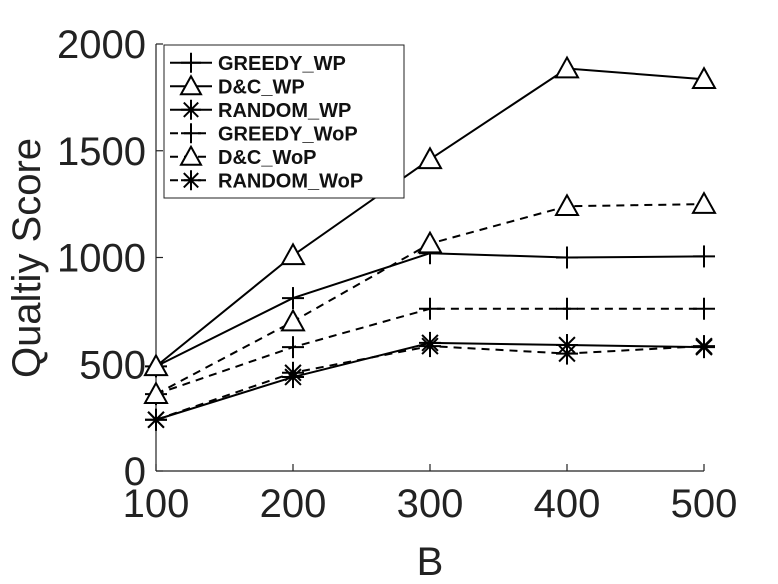 Image resolution: width=778 pixels, height=584 pixels. Describe the element at coordinates (27, 258) in the screenshot. I see `y-axis-label: Qualtiy Score` at that location.